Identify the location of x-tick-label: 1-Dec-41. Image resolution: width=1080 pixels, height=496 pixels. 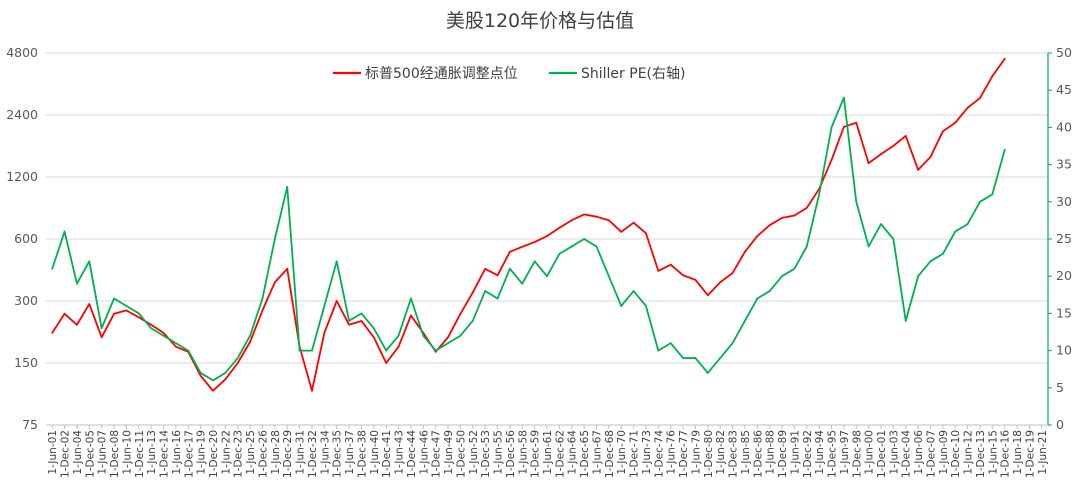
(387, 454).